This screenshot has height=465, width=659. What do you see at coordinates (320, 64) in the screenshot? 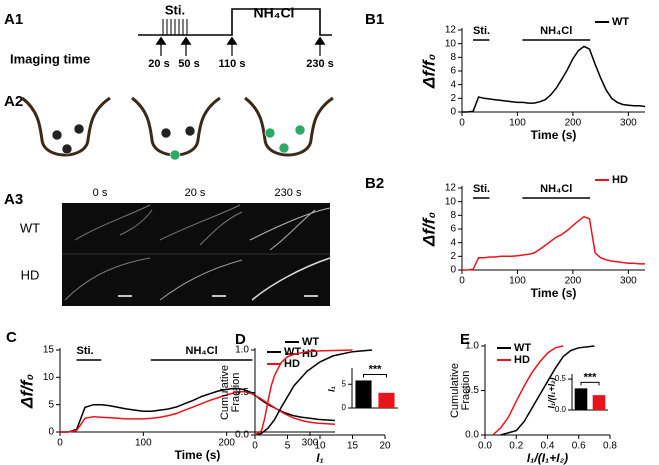
I see `time-label: 230 s` at bounding box center [320, 64].